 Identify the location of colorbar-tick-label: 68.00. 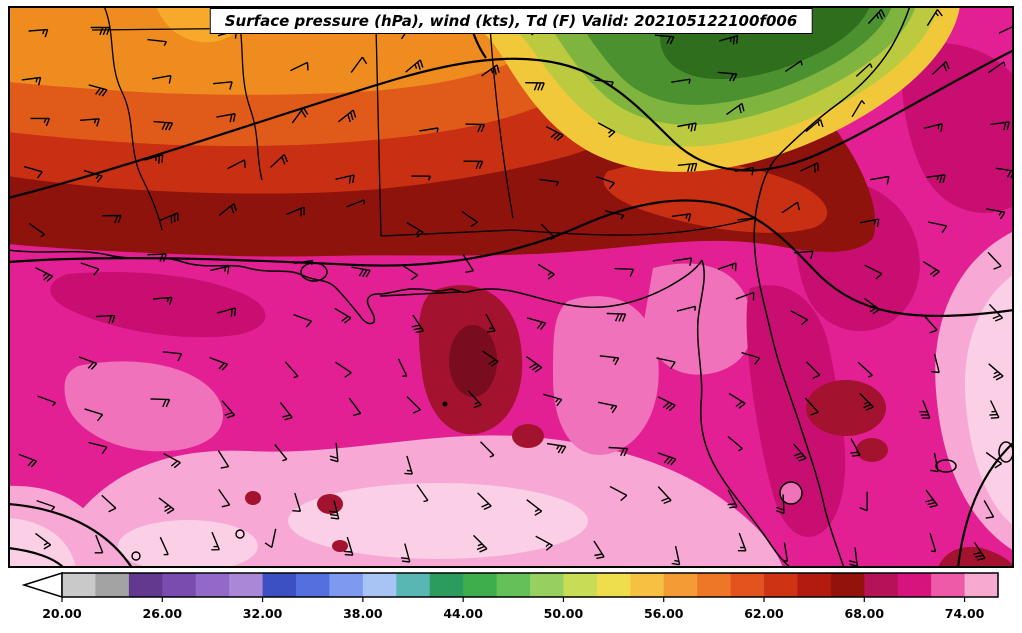
(865, 613).